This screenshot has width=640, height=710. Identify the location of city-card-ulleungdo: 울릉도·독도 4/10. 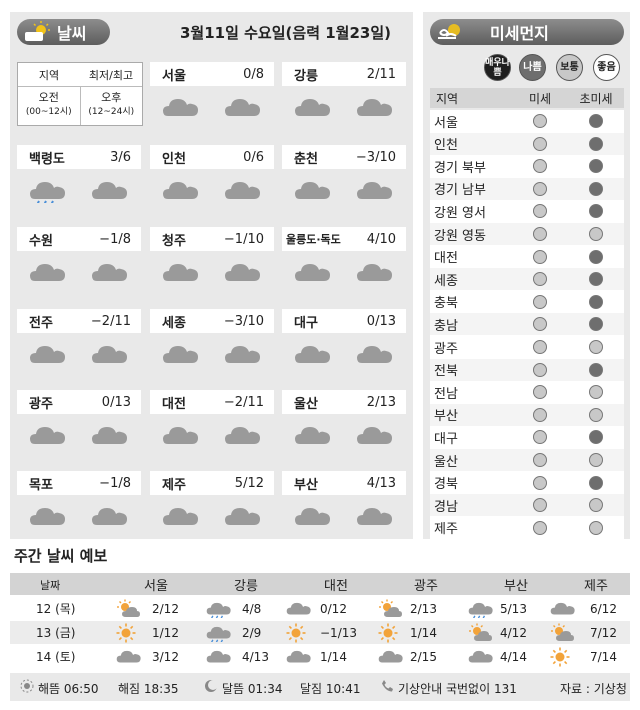
(344, 259).